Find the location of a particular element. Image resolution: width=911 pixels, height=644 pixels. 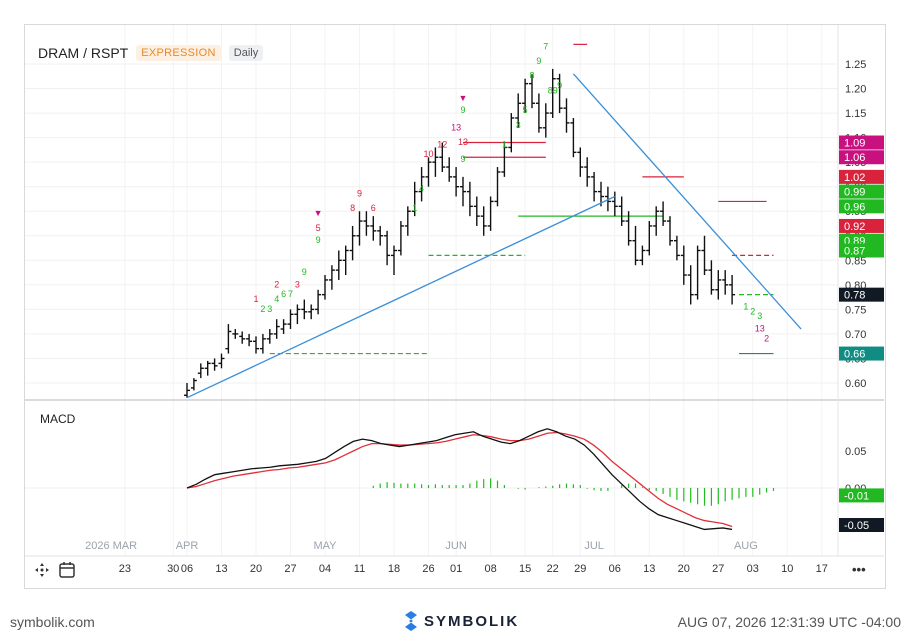

brand-name: SYMBOLIK is located at coordinates (472, 621).